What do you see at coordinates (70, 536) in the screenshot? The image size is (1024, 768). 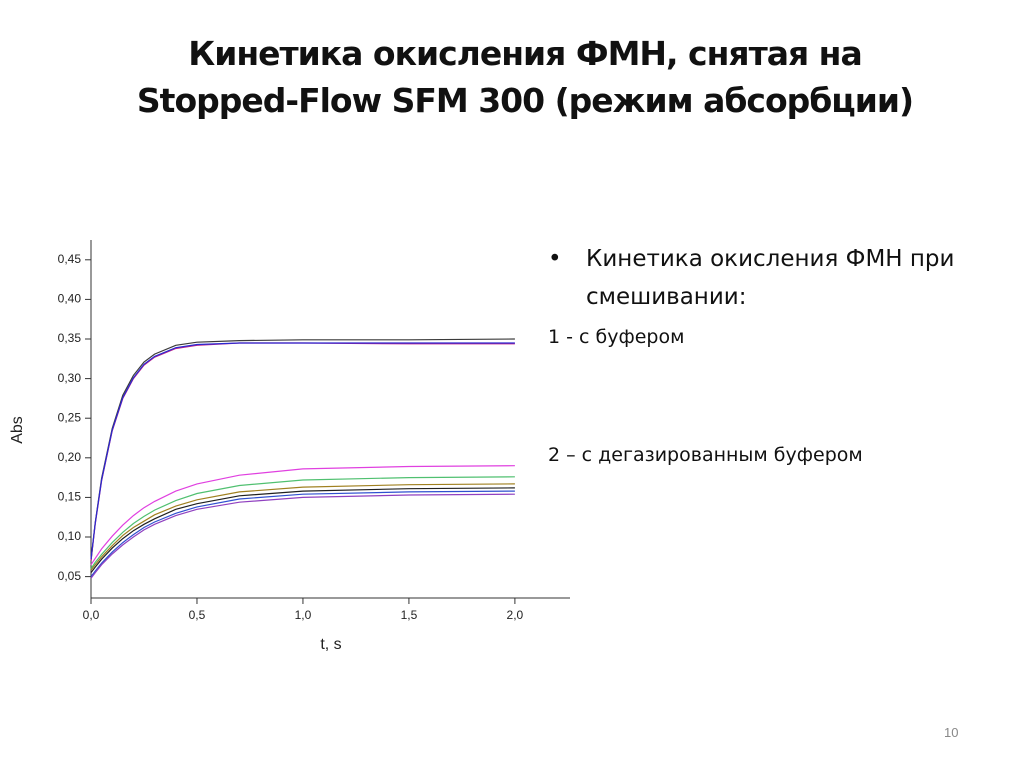 I see `y-tick-label: 0,10` at bounding box center [70, 536].